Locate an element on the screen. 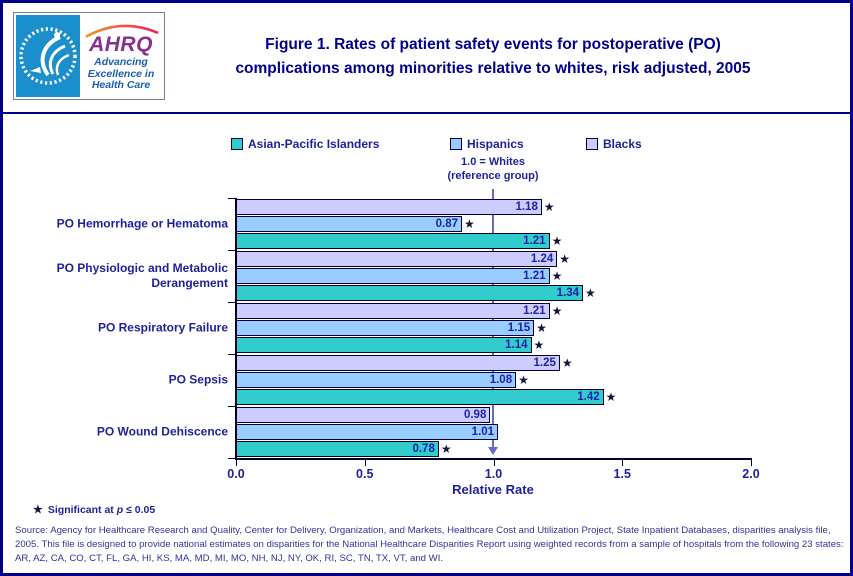 The image size is (853, 576). reference-annotation-line2: (reference group) is located at coordinates (493, 176).